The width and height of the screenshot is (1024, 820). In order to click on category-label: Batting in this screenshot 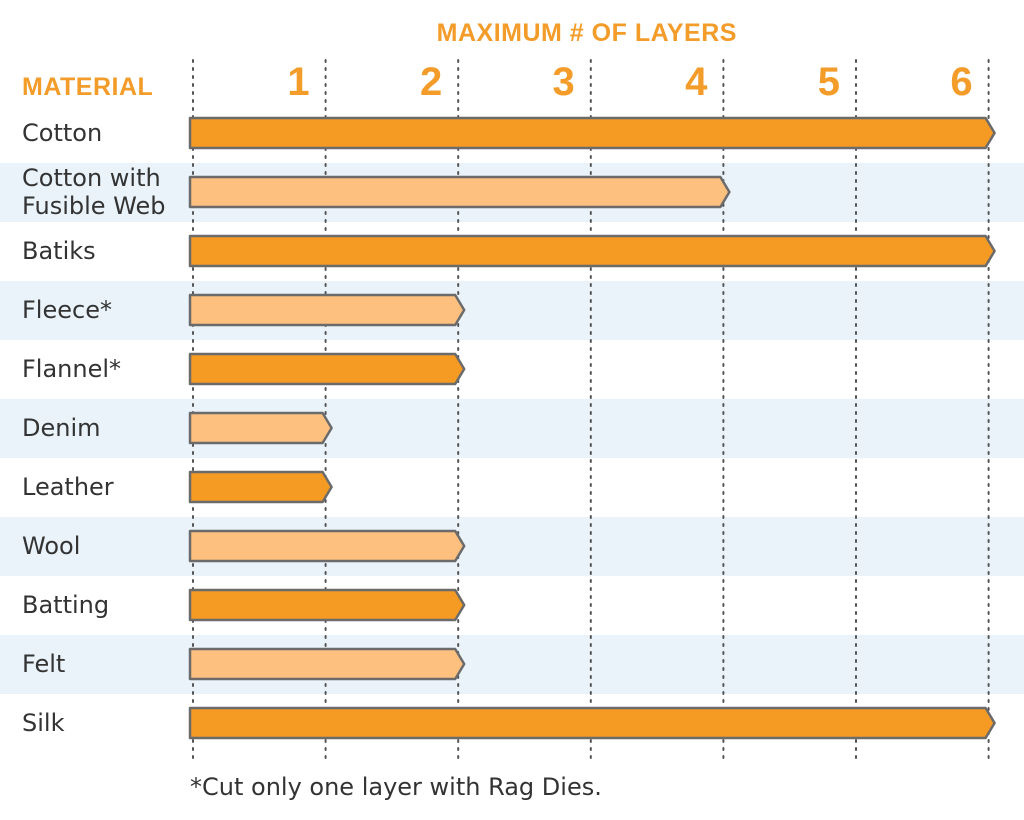, I will do `click(65, 605)`.